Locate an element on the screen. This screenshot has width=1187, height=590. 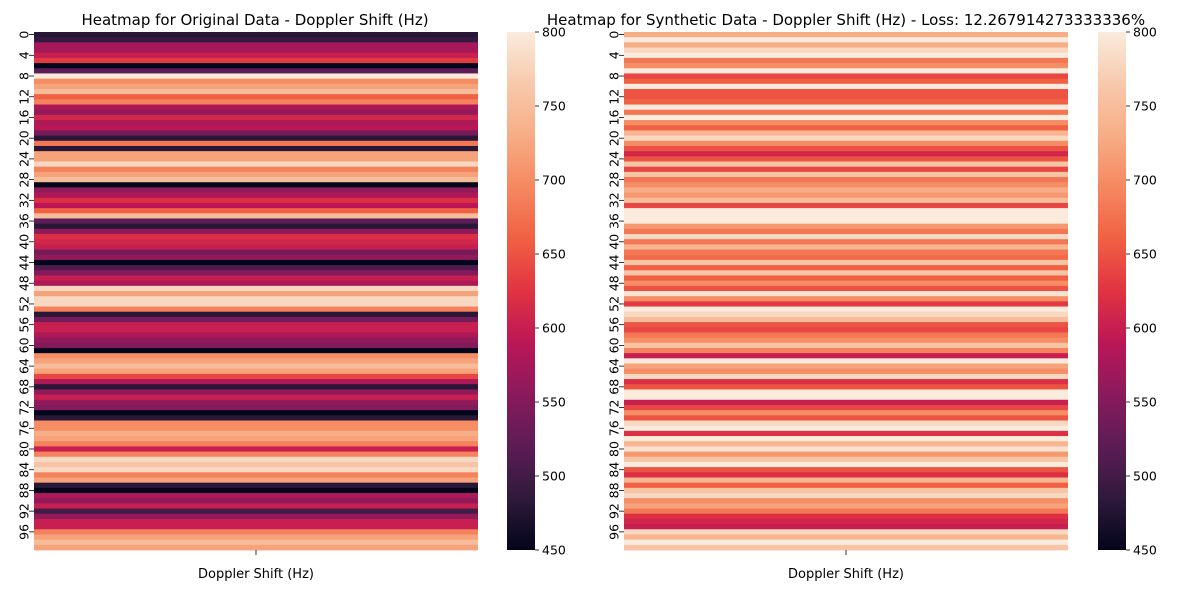
colorbar-tick-label: 700 is located at coordinates (554, 180).